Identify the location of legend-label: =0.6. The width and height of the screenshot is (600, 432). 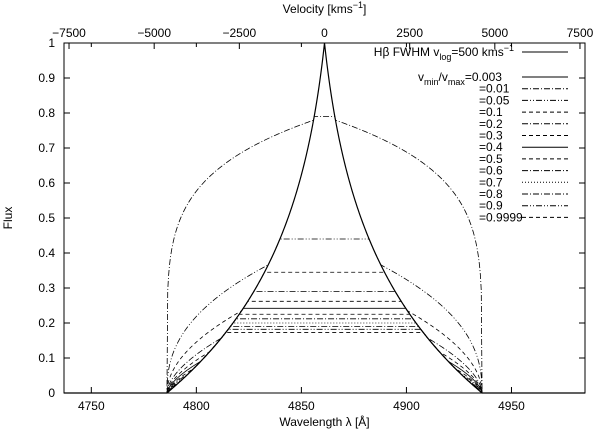
(491, 171).